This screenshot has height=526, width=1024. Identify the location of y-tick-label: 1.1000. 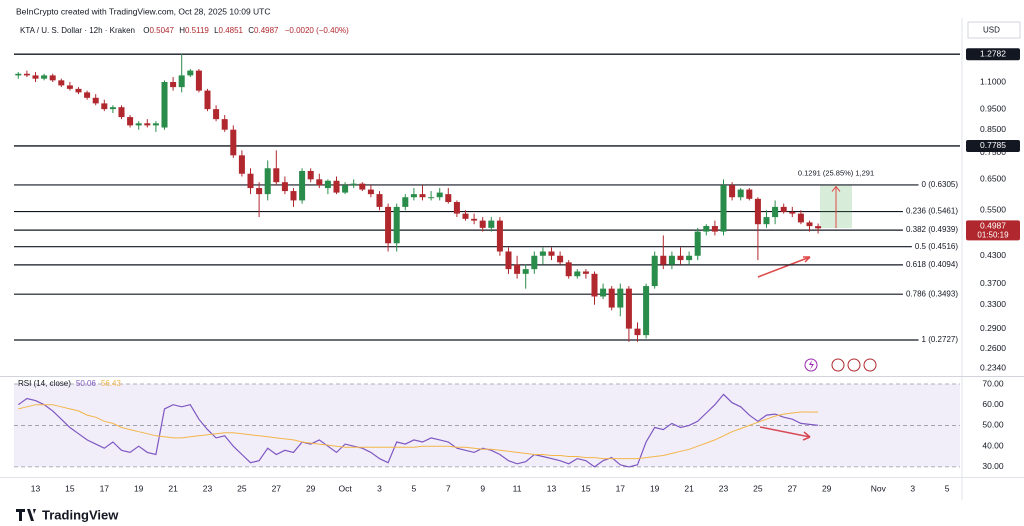
(993, 81).